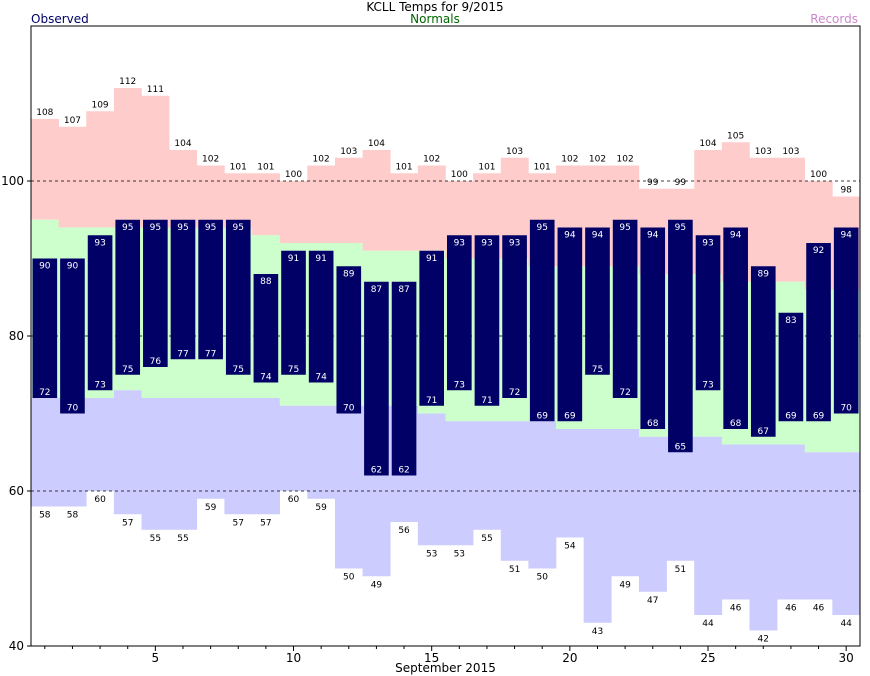  I want to click on record-low-label: 42, so click(763, 640).